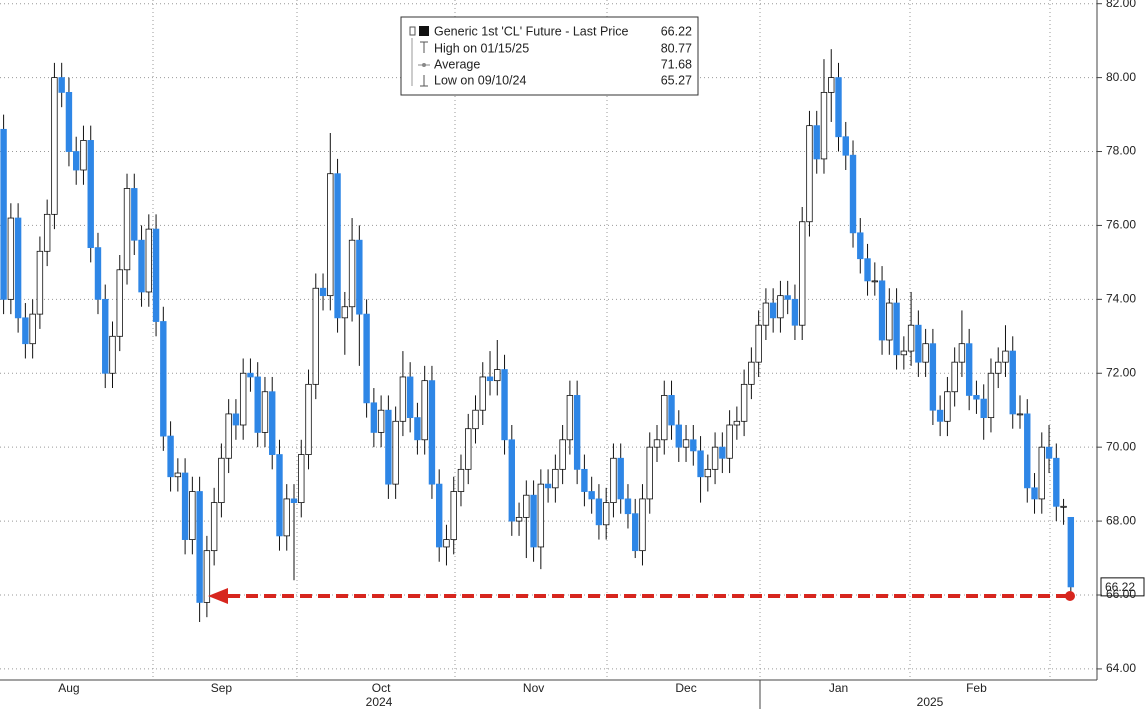 This screenshot has width=1145, height=709. What do you see at coordinates (685, 688) in the screenshot?
I see `x-tick-label: Dec` at bounding box center [685, 688].